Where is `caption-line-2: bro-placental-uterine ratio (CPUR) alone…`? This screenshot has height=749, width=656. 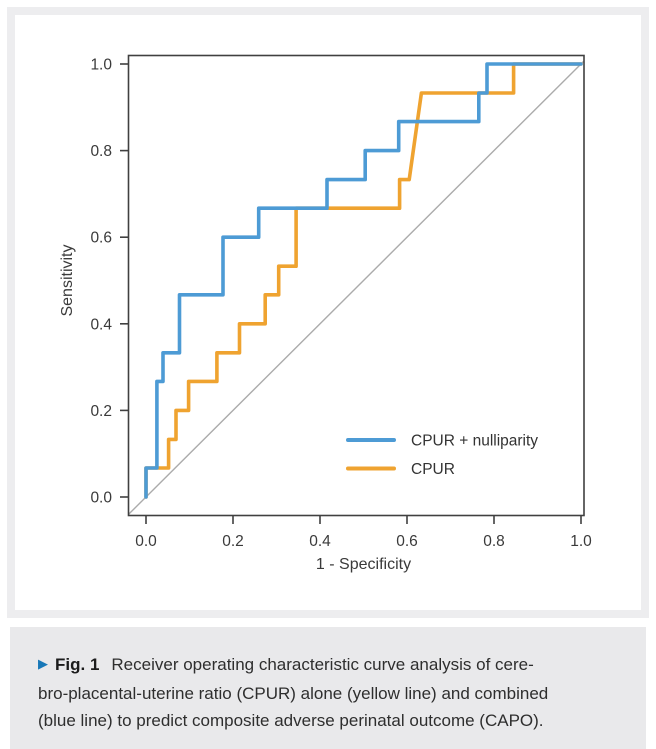 caption-line-2: bro-placental-uterine ratio (CPUR) alone… is located at coordinates (293, 693).